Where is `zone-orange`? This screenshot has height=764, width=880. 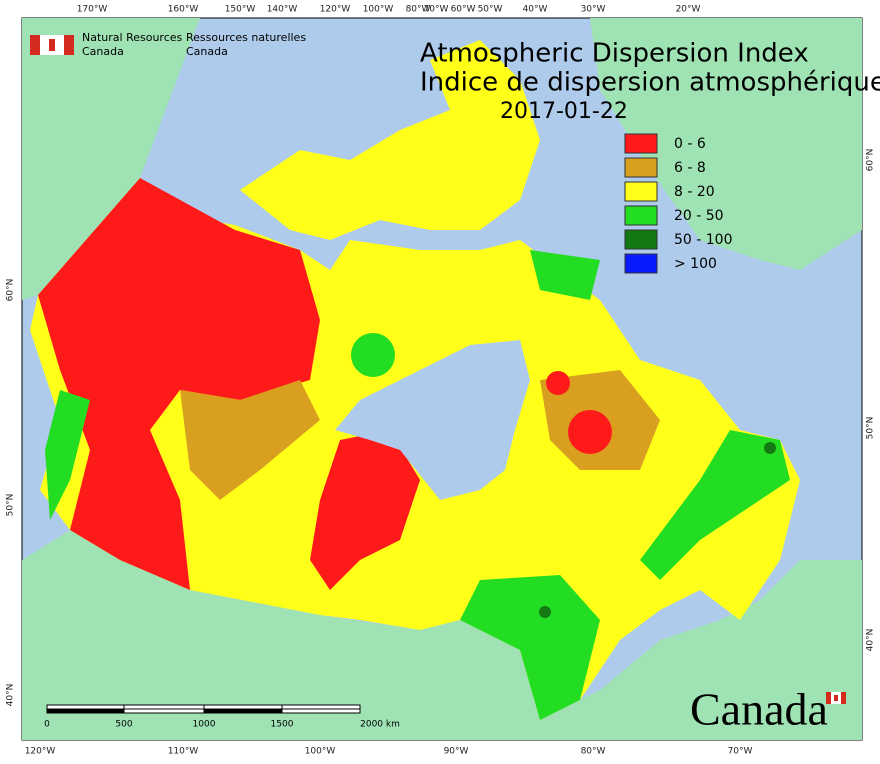
zone-orange is located at coordinates (250, 440).